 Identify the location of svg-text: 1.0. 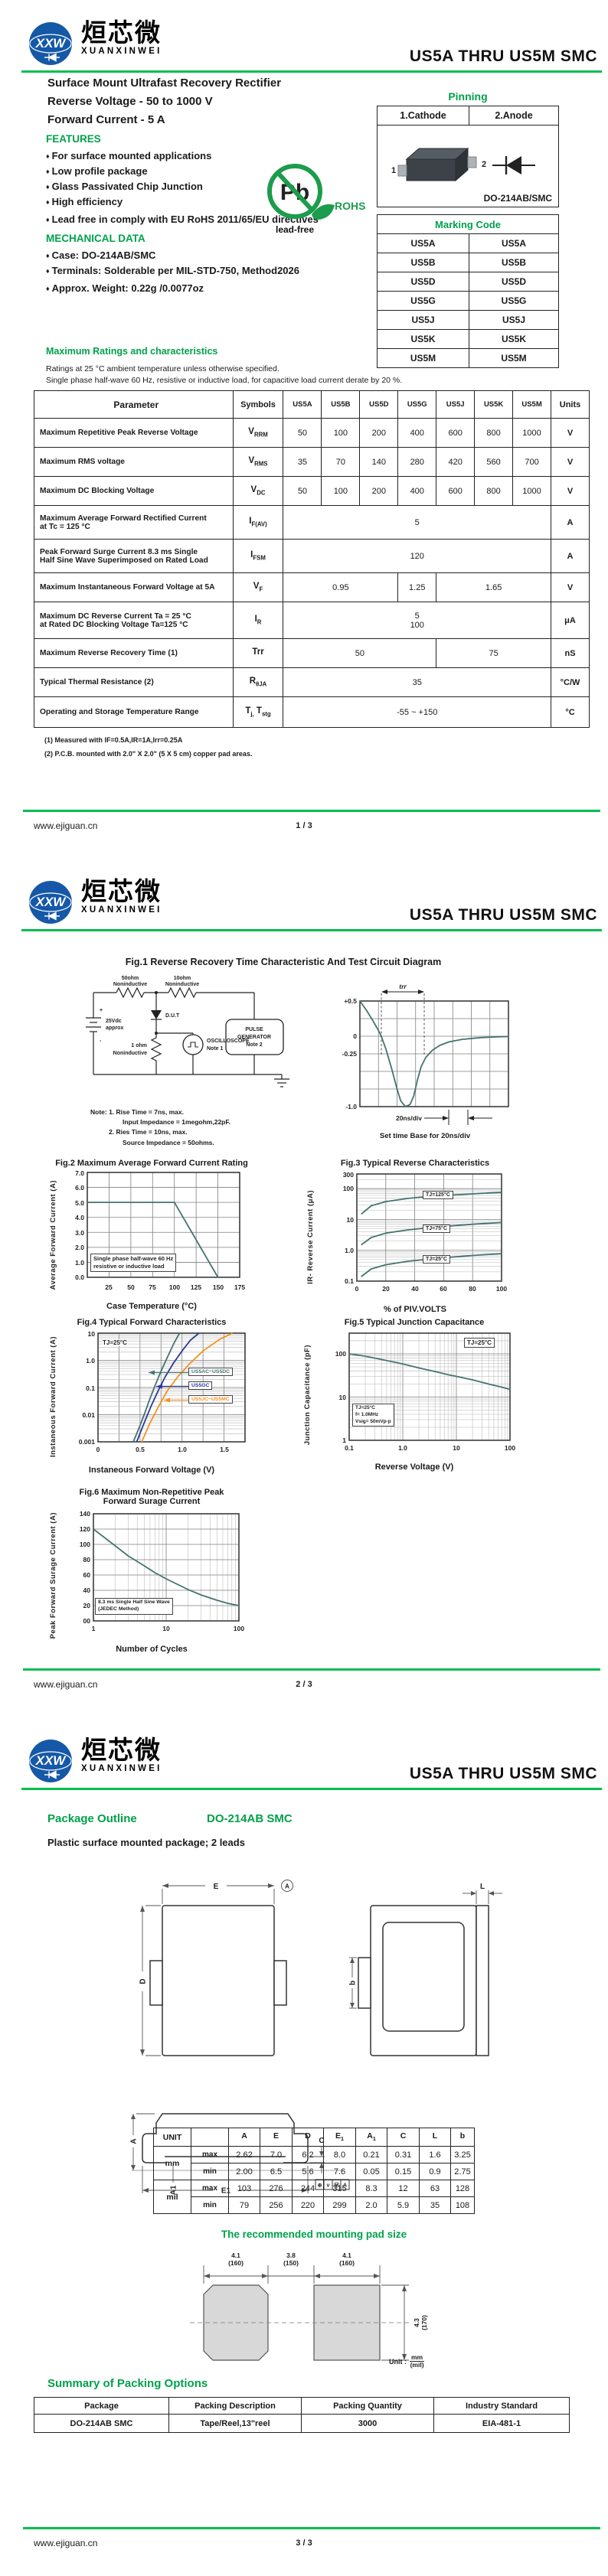
(402, 1448).